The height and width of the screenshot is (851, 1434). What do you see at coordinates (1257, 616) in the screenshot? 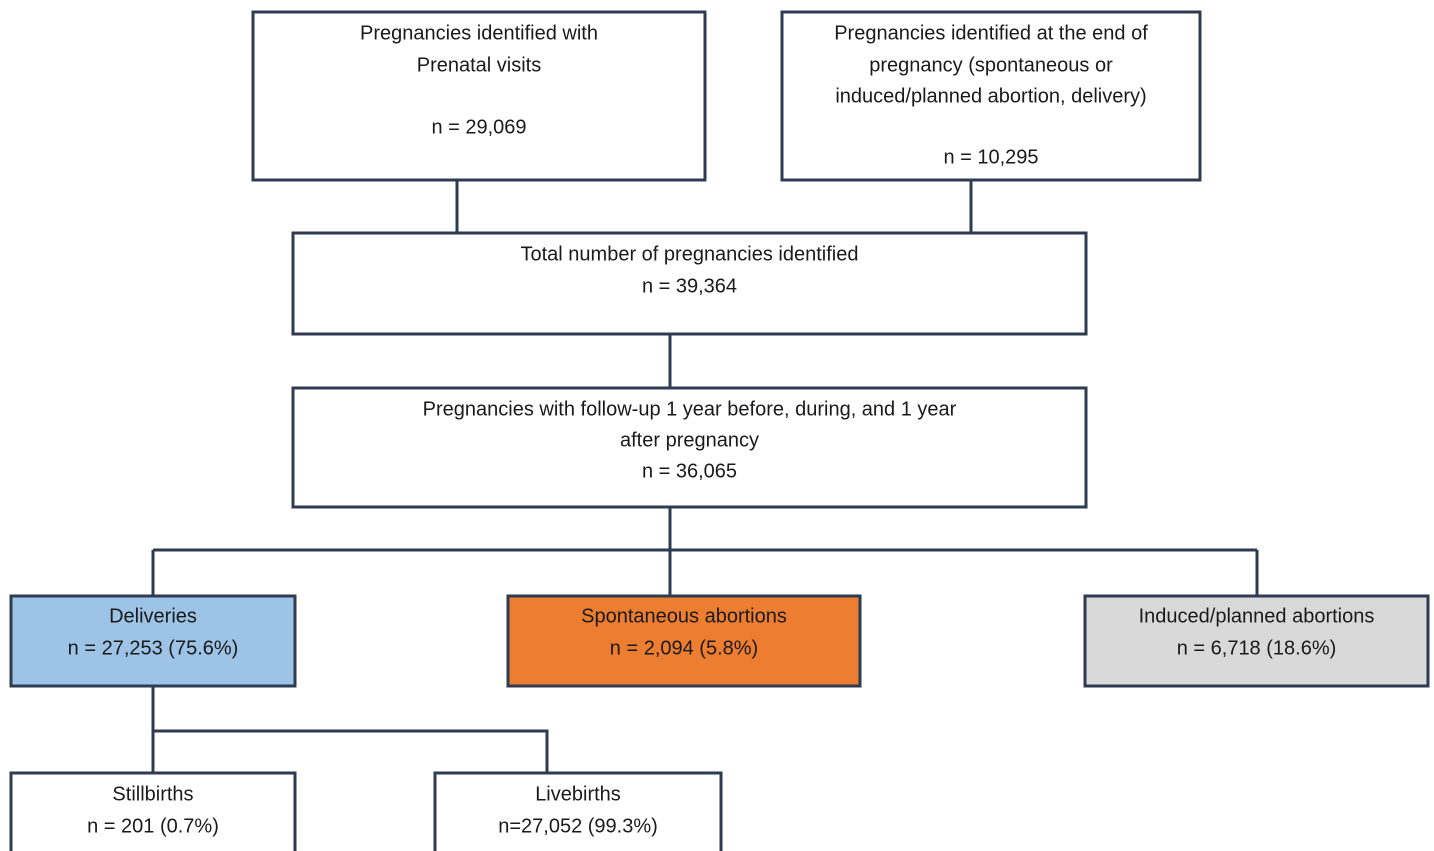
I see `node-text: Induced/planned abortions` at bounding box center [1257, 616].